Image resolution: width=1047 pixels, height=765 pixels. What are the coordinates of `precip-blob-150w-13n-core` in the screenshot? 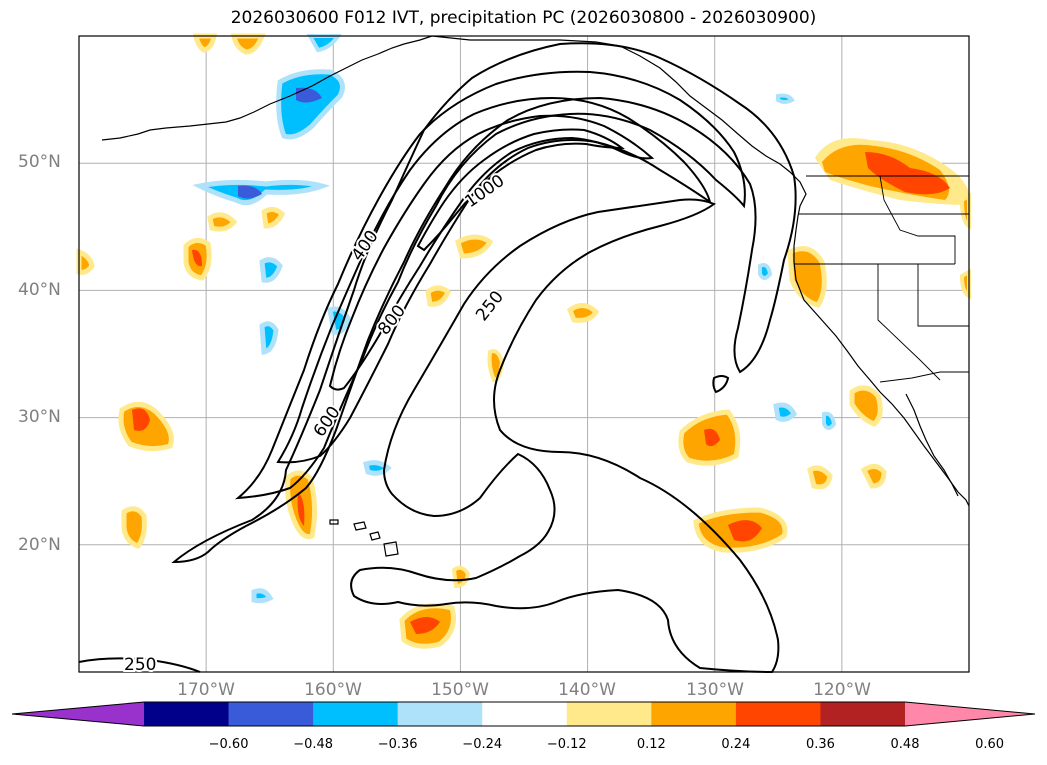 It's located at (425, 625).